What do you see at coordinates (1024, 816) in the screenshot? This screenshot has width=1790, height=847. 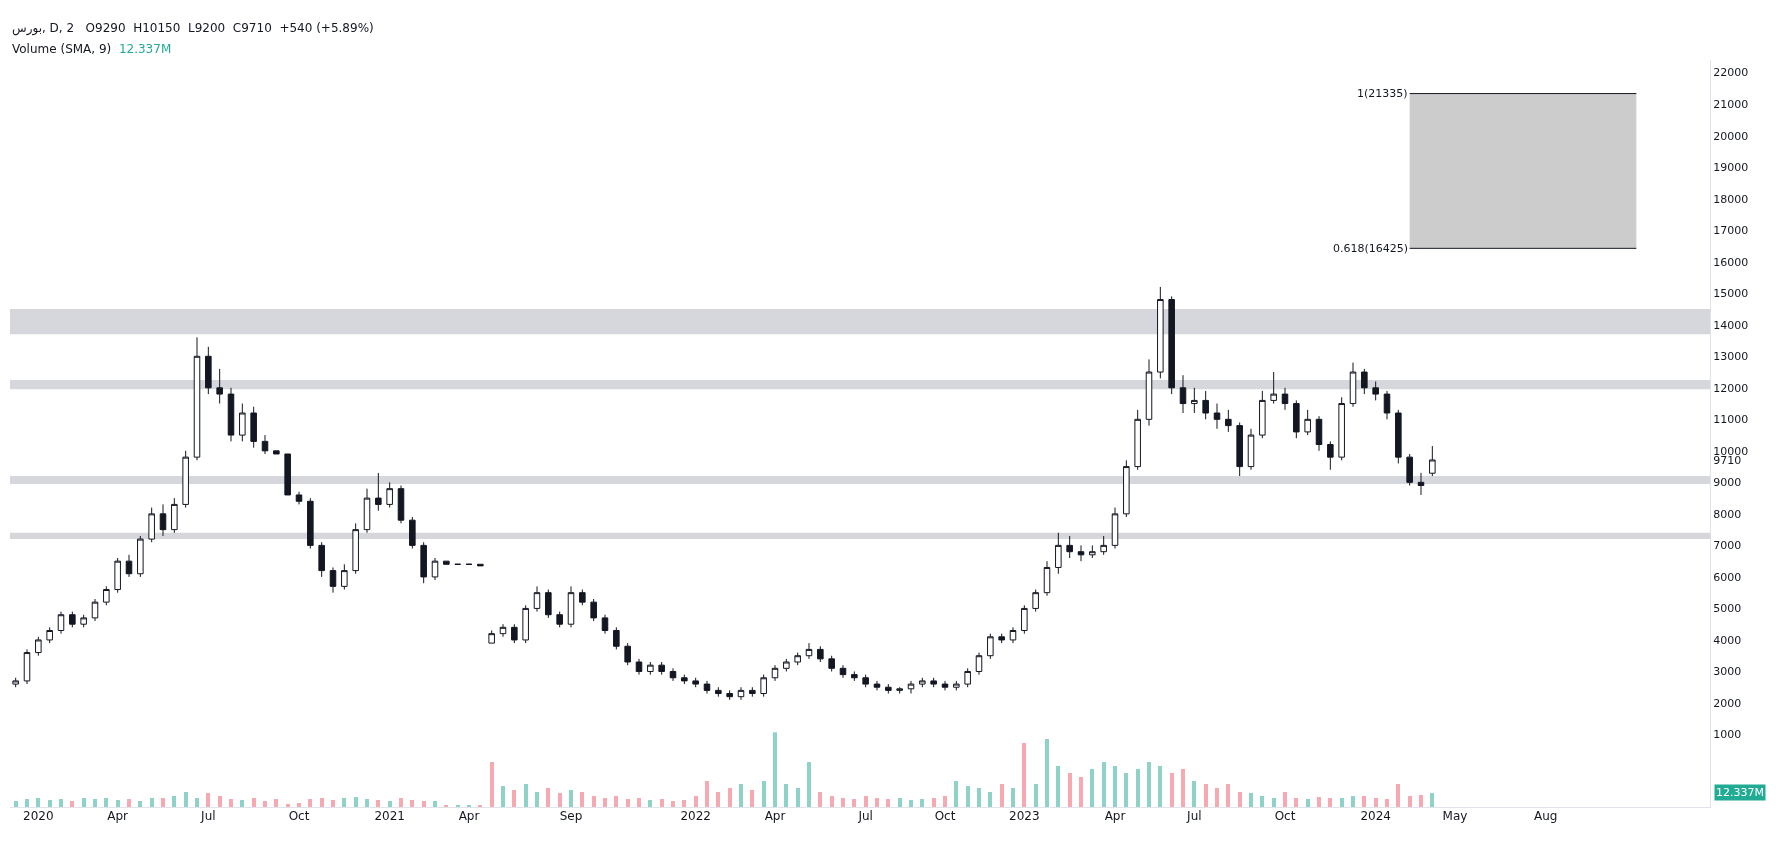 I see `x-tick-label: 2023` at bounding box center [1024, 816].